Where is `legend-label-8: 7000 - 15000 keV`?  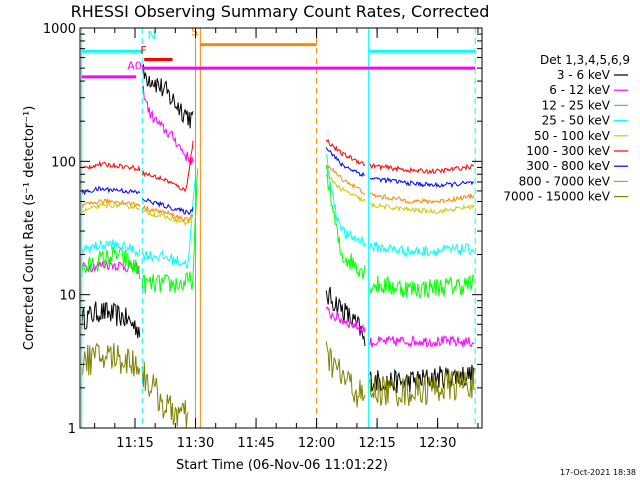 legend-label-8: 7000 - 15000 keV is located at coordinates (556, 197).